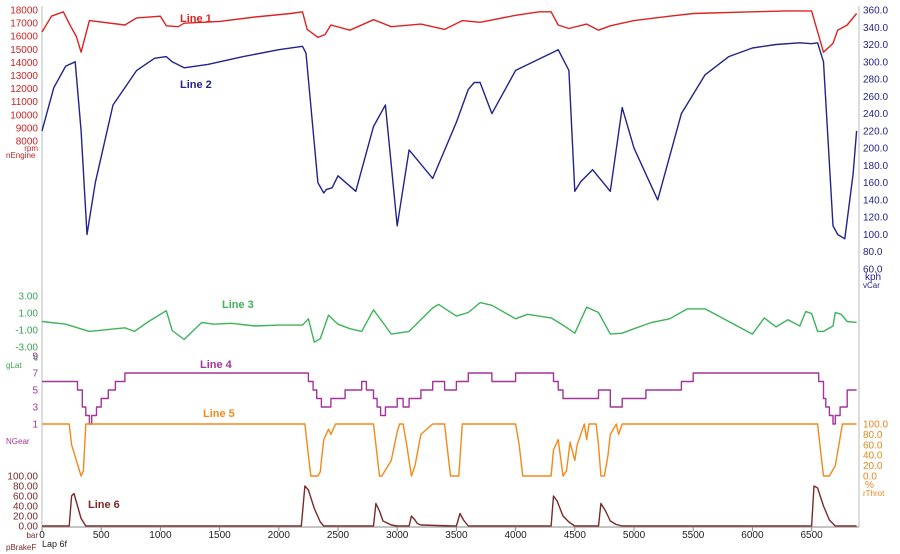 Image resolution: width=900 pixels, height=554 pixels. I want to click on series-label-line-3: Line 3, so click(238, 305).